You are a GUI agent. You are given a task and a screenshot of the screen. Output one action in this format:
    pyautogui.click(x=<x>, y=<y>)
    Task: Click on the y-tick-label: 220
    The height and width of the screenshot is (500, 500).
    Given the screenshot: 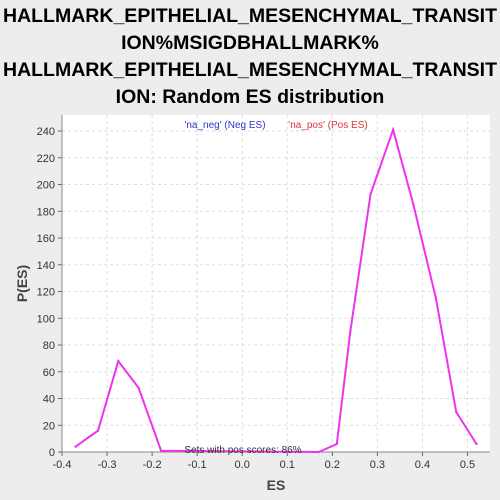 What is the action you would take?
    pyautogui.click(x=46, y=159)
    